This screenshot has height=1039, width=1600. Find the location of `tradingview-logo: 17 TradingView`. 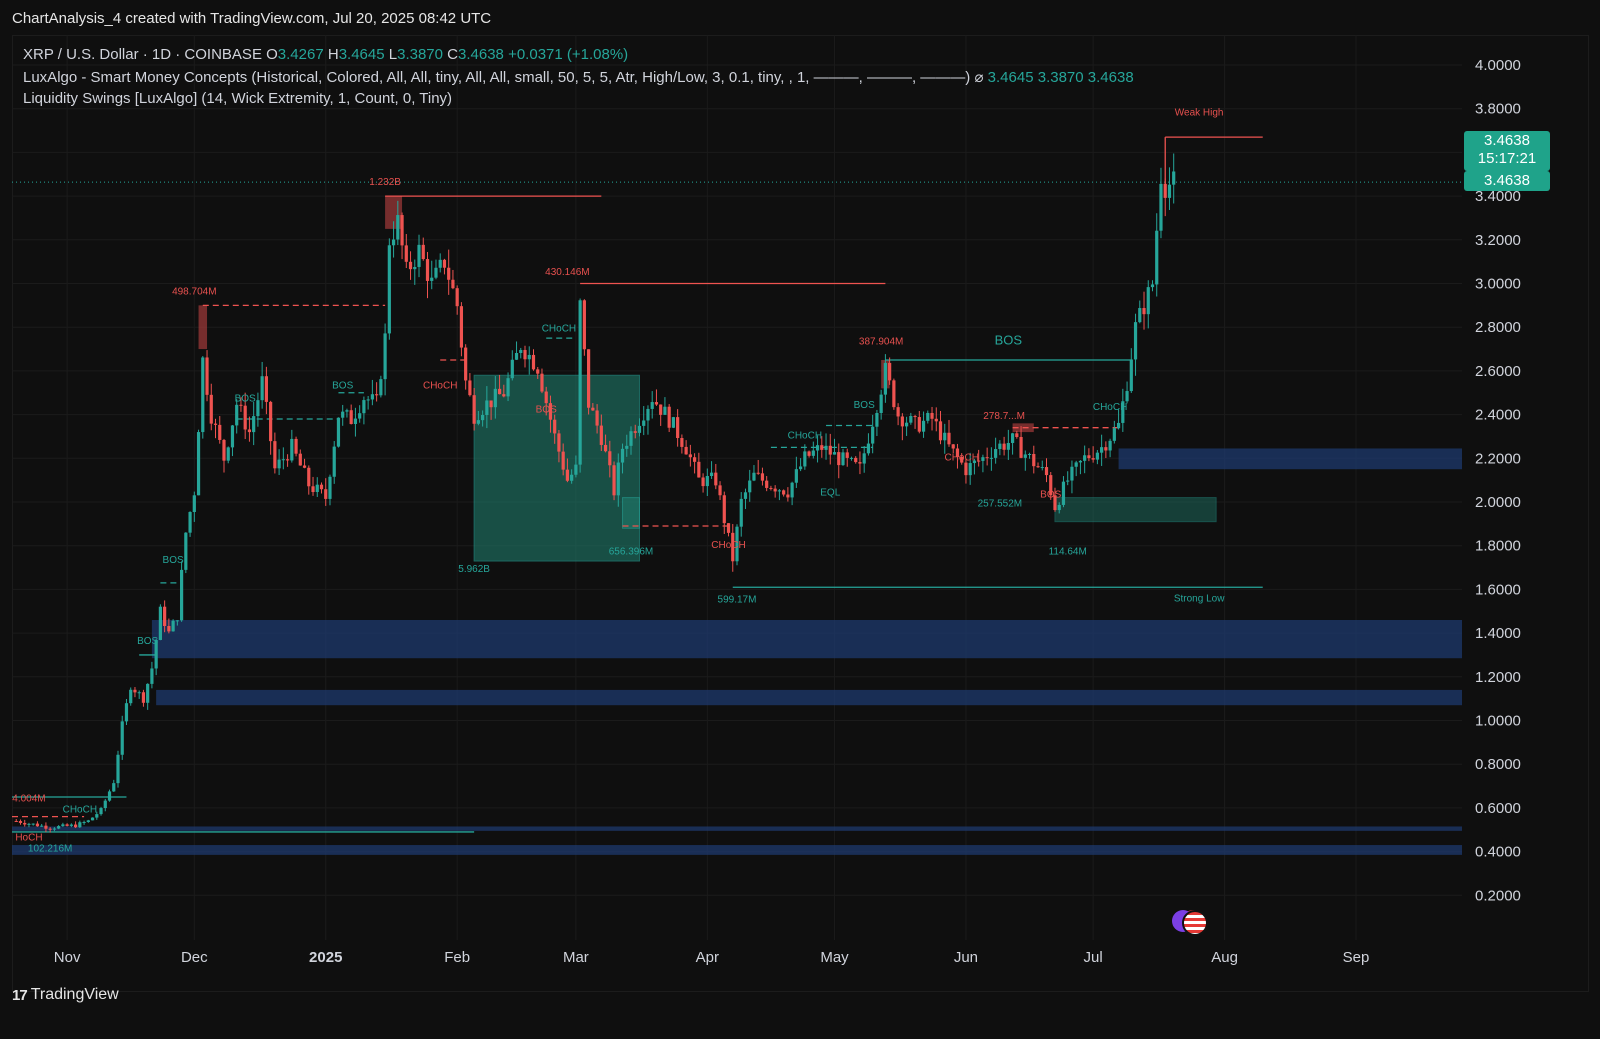

tradingview-logo: 17 TradingView is located at coordinates (65, 995).